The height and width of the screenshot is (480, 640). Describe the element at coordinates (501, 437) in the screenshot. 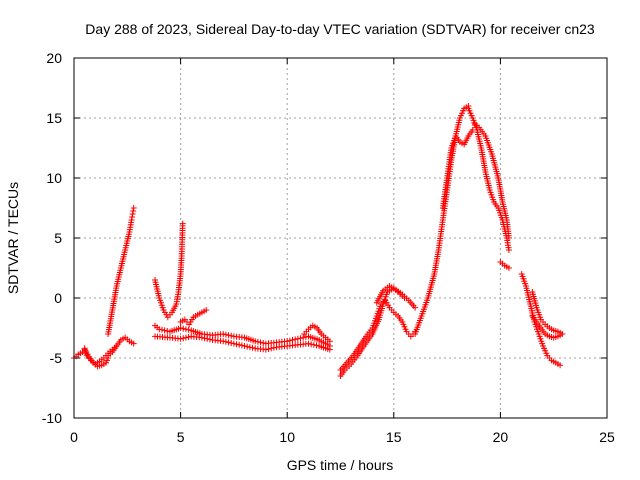

I see `x-tick-label: 20` at that location.